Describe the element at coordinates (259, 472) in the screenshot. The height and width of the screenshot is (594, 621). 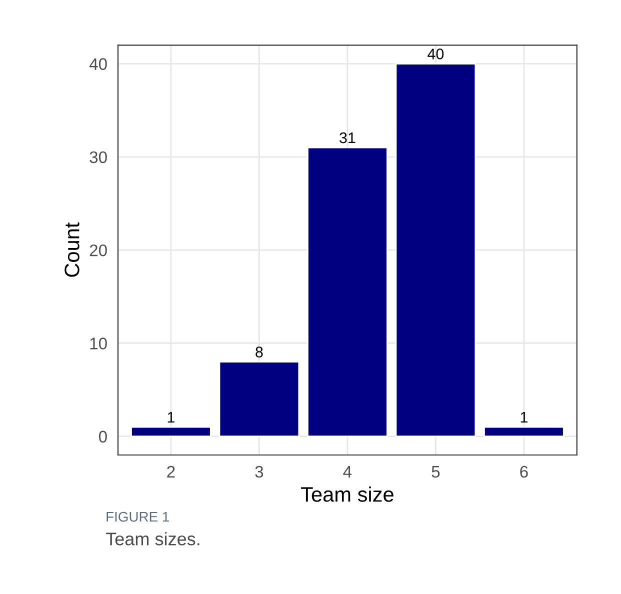
I see `x-tick-label: 3` at that location.